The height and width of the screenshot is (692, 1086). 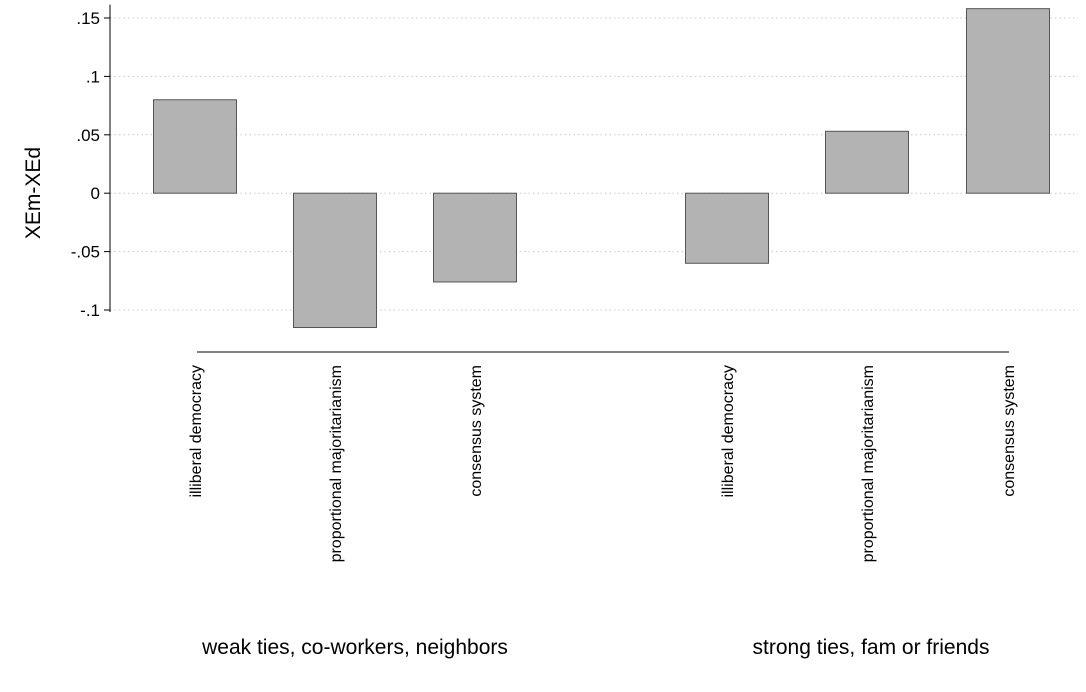 What do you see at coordinates (93, 76) in the screenshot?
I see `y-tick-label: .1` at bounding box center [93, 76].